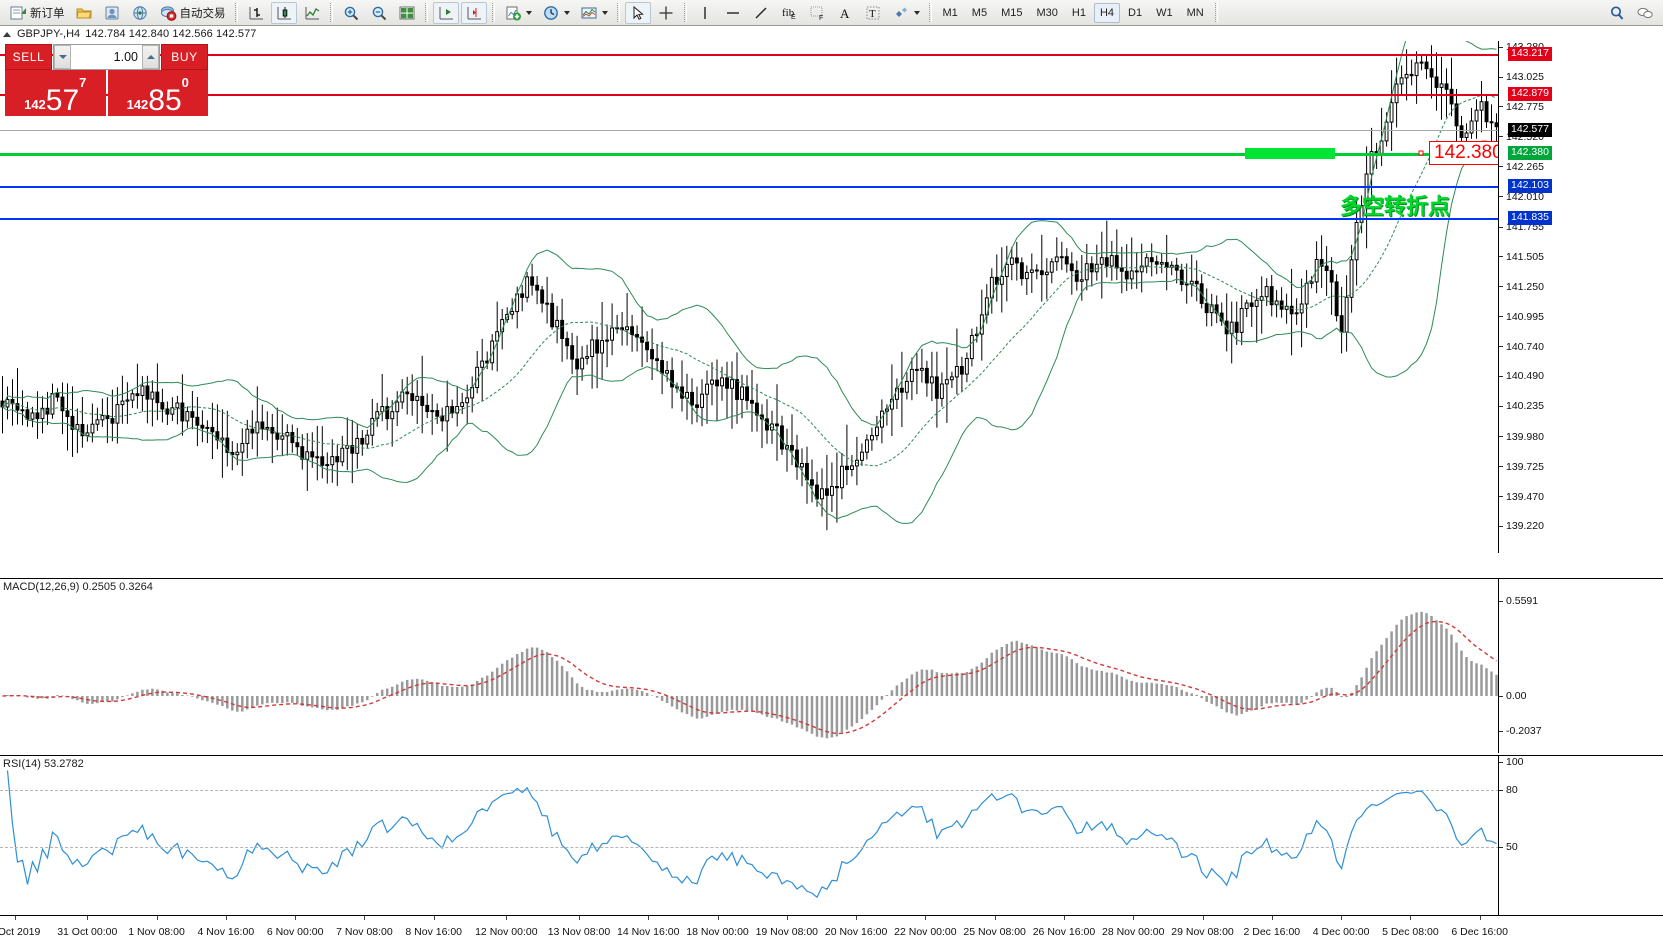 The width and height of the screenshot is (1663, 951). Describe the element at coordinates (1047, 12) in the screenshot. I see `timeframe-m30: M30` at that location.